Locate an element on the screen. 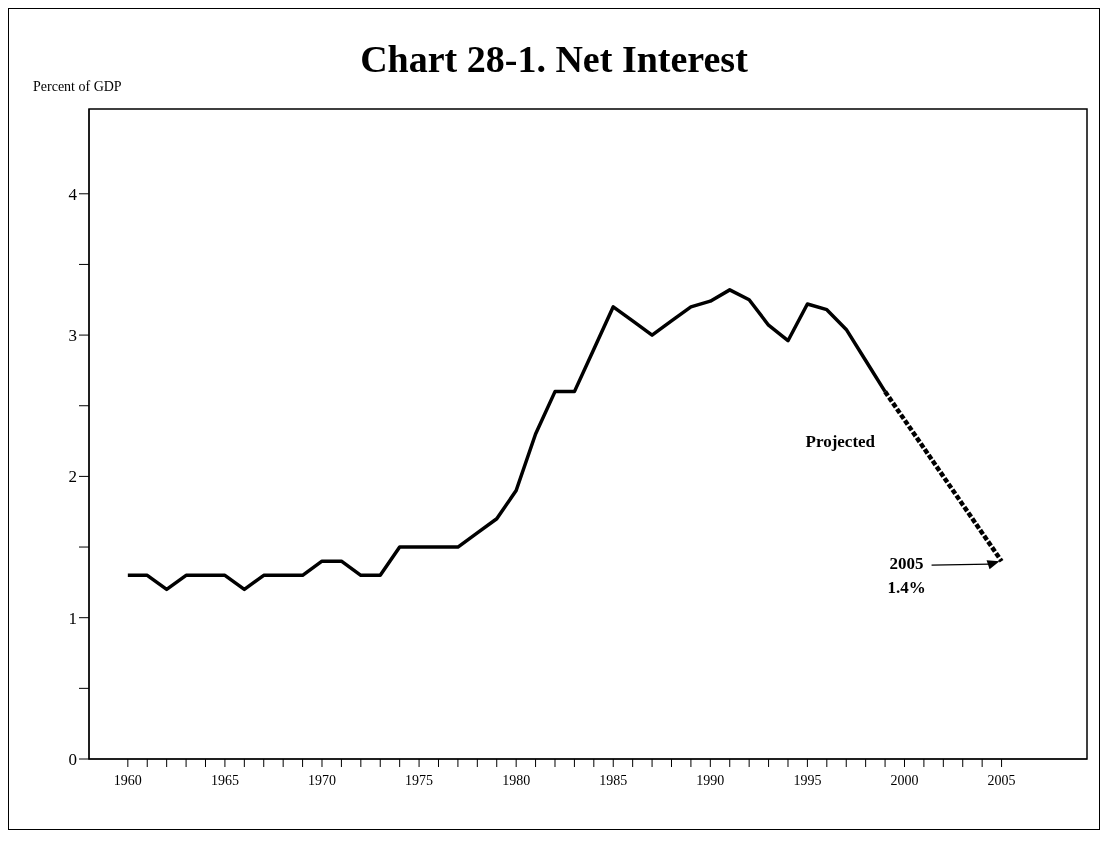 This screenshot has width=1114, height=846. x-tick-label: 1980 is located at coordinates (516, 780).